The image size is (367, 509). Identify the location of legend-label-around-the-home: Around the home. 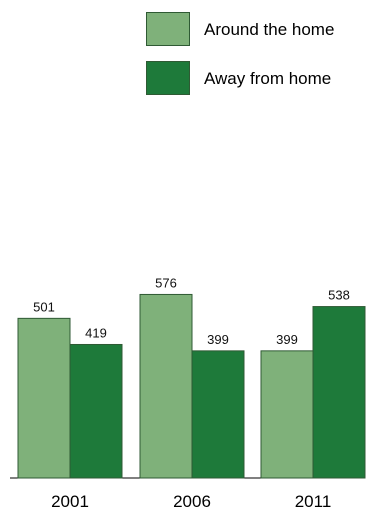
(269, 29).